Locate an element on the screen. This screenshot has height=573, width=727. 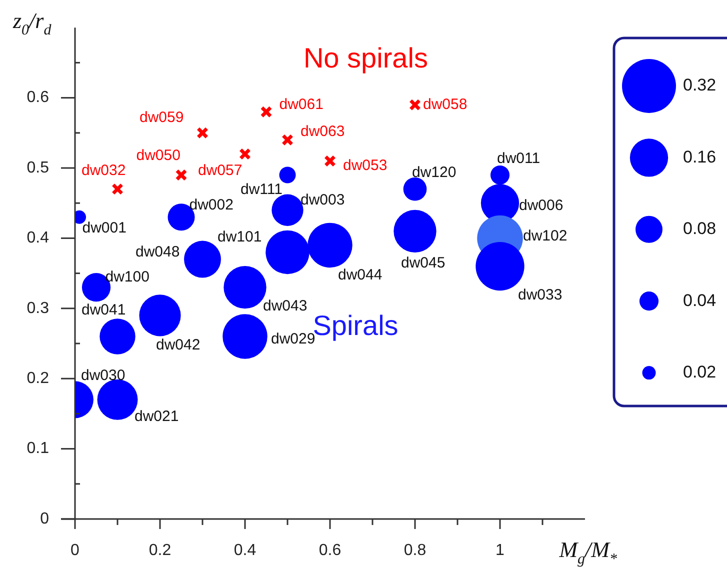
x-tick-label: 0.6 is located at coordinates (330, 551).